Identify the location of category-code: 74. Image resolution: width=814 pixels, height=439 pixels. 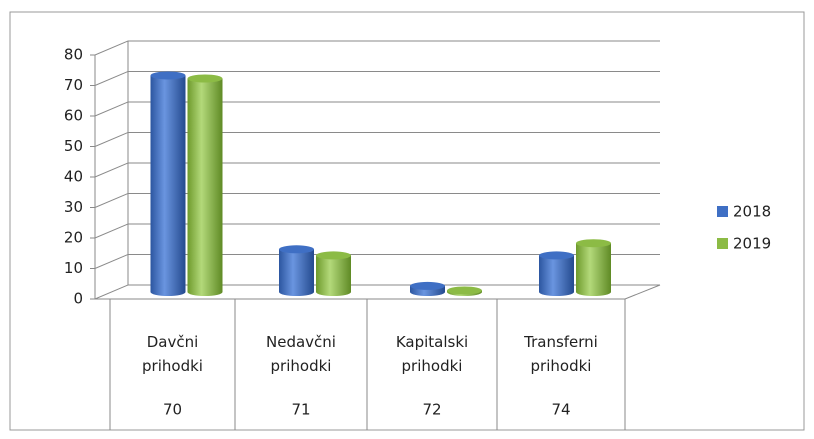
(560, 410).